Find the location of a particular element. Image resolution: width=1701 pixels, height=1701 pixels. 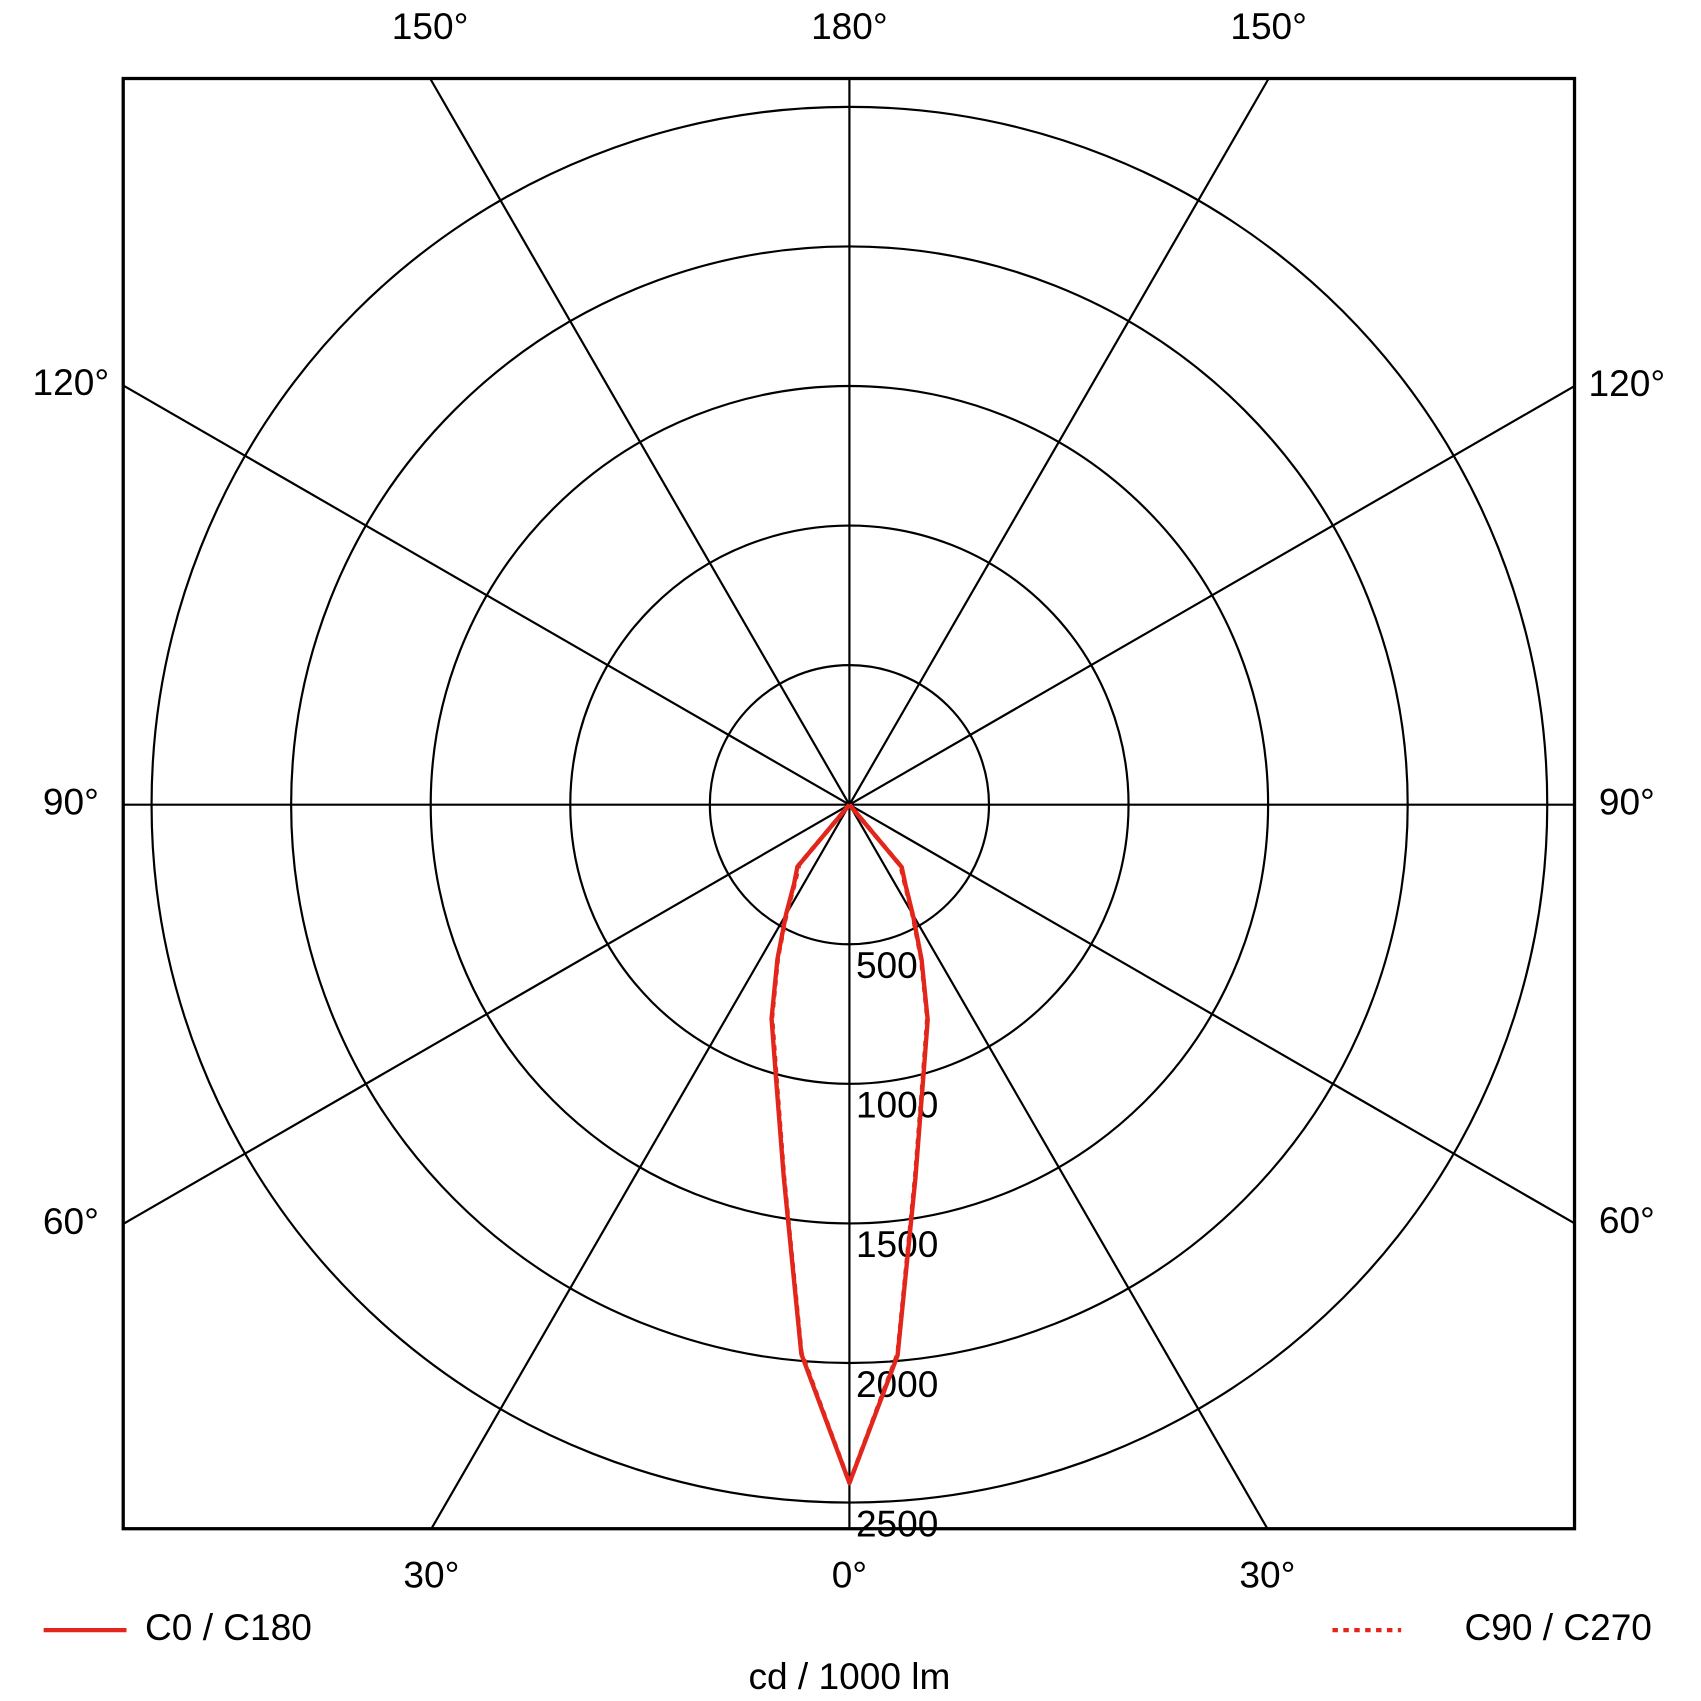

legend-label: C0 / C180 is located at coordinates (228, 1627).